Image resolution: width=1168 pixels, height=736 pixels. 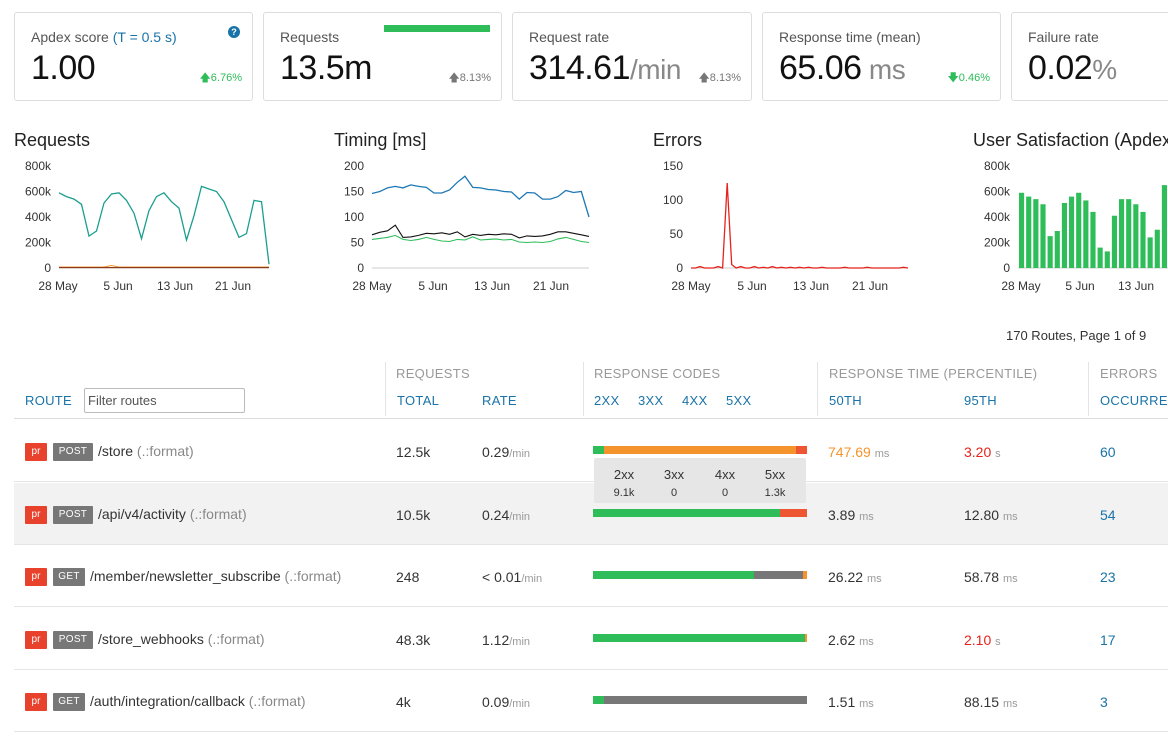 I want to click on http-method-badge: GET, so click(x=69, y=577).